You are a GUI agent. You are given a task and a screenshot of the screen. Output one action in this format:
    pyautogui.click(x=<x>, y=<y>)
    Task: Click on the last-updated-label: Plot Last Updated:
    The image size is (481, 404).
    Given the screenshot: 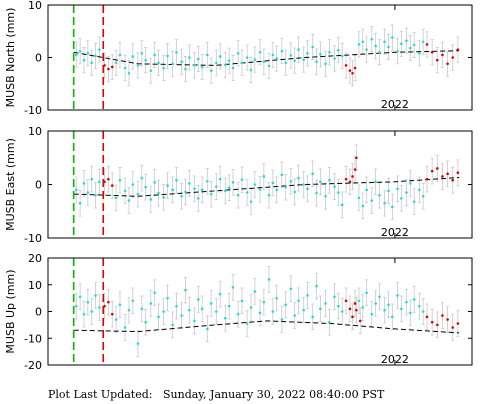 What is the action you would take?
    pyautogui.click(x=100, y=394)
    